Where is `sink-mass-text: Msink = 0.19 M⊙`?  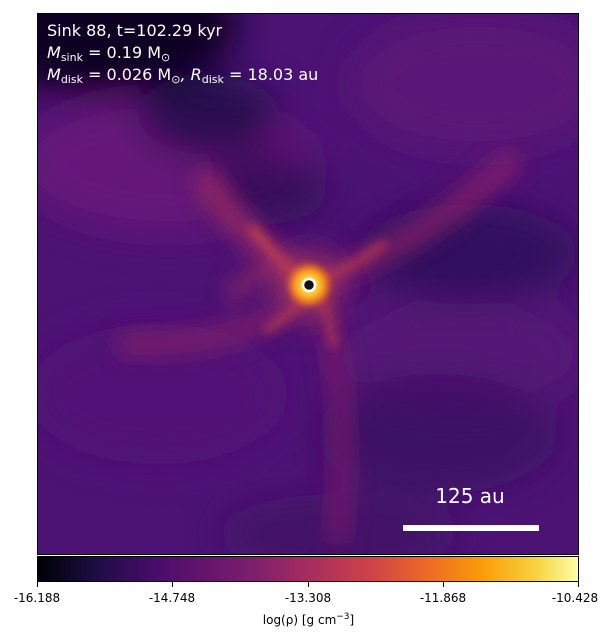 sink-mass-text: Msink = 0.19 M⊙ is located at coordinates (109, 53).